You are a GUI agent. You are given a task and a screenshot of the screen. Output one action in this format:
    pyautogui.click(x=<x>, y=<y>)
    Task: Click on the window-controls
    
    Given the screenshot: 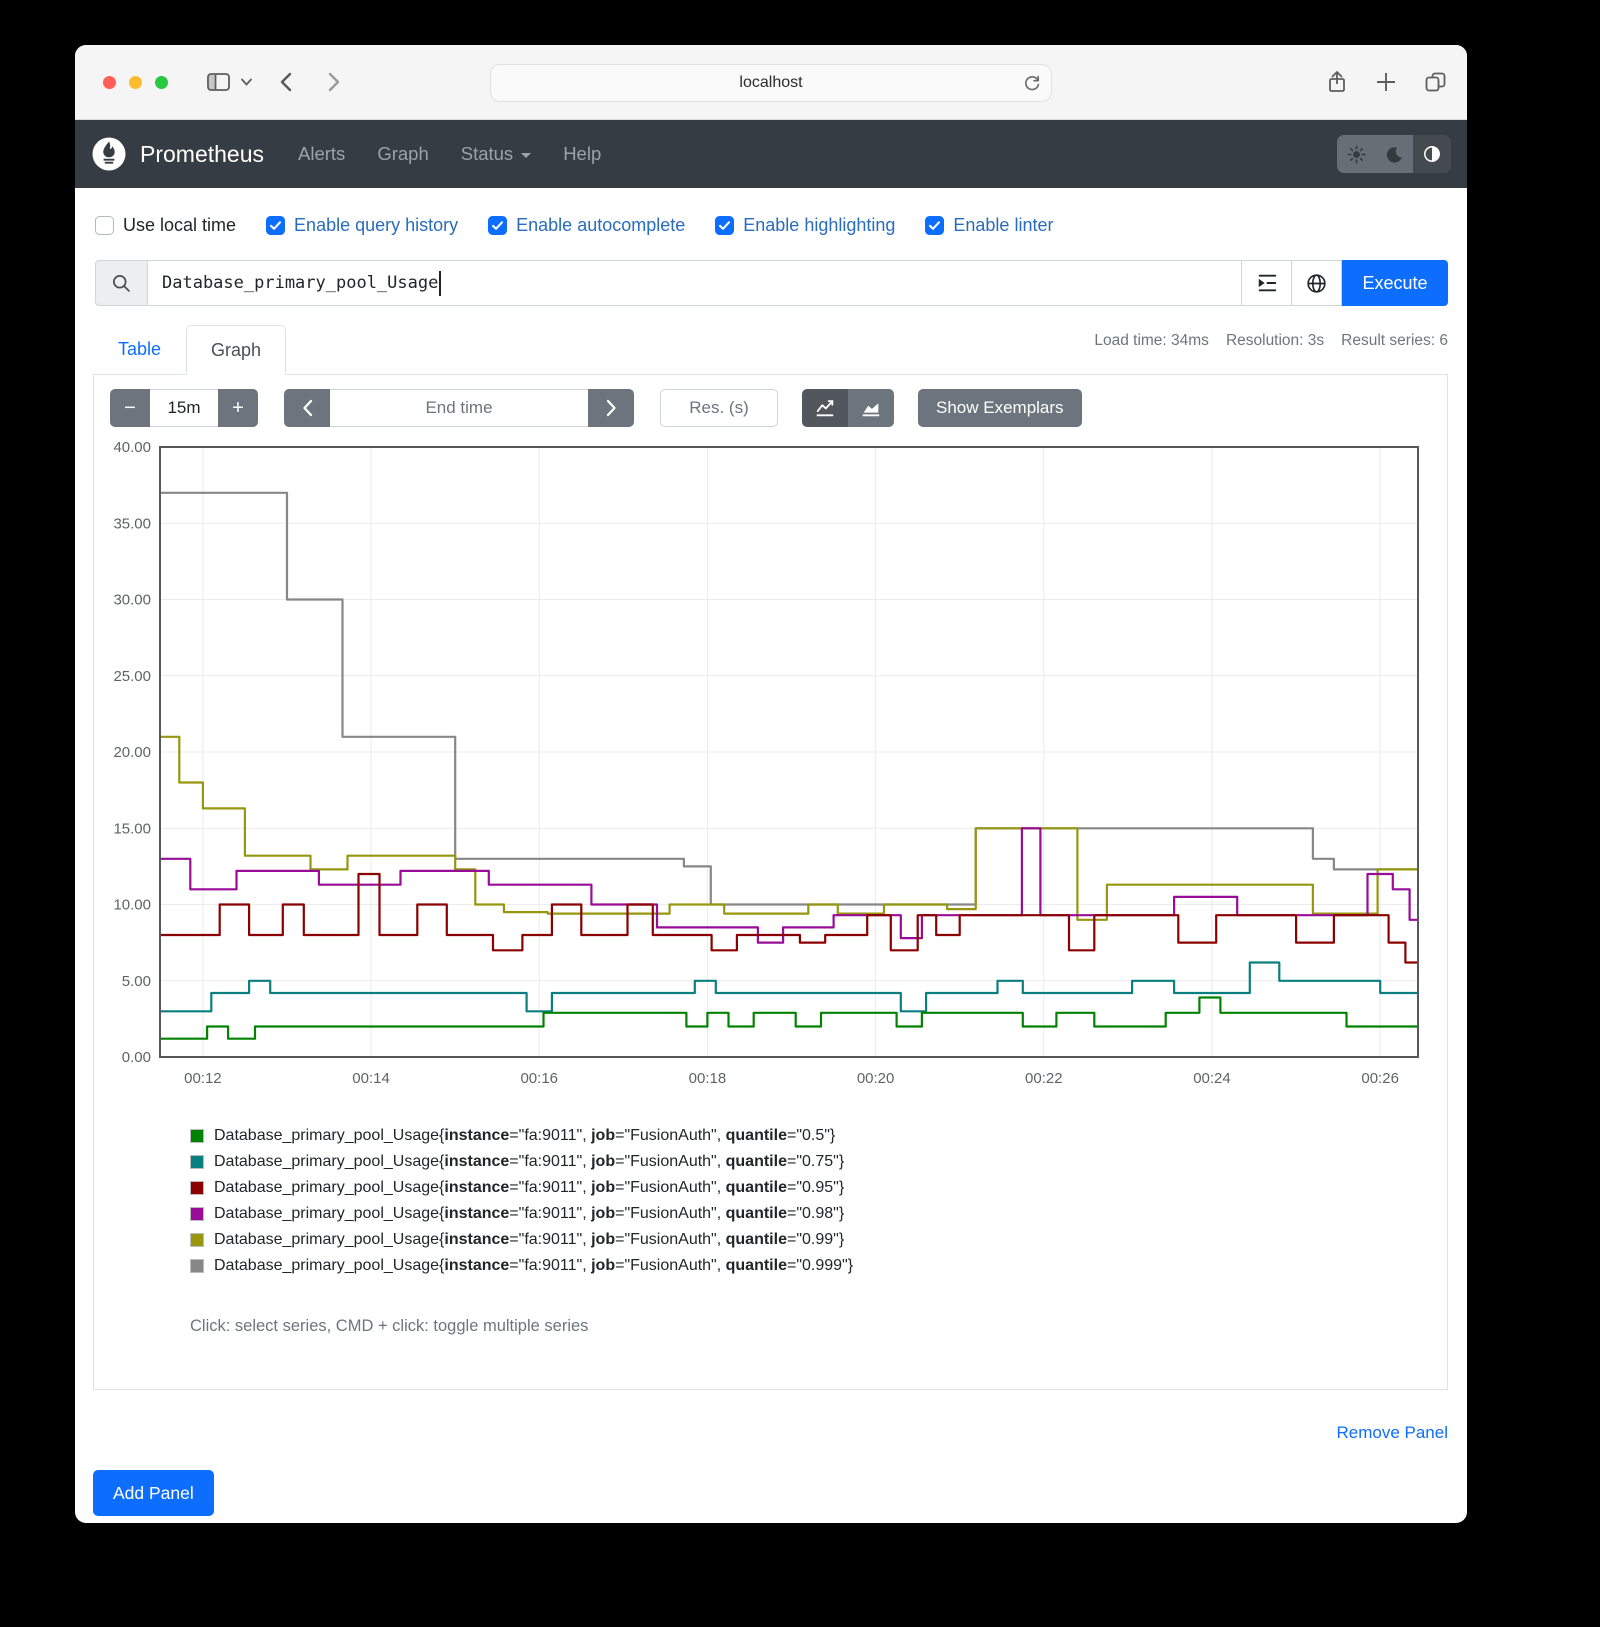 What is the action you would take?
    pyautogui.click(x=135, y=82)
    